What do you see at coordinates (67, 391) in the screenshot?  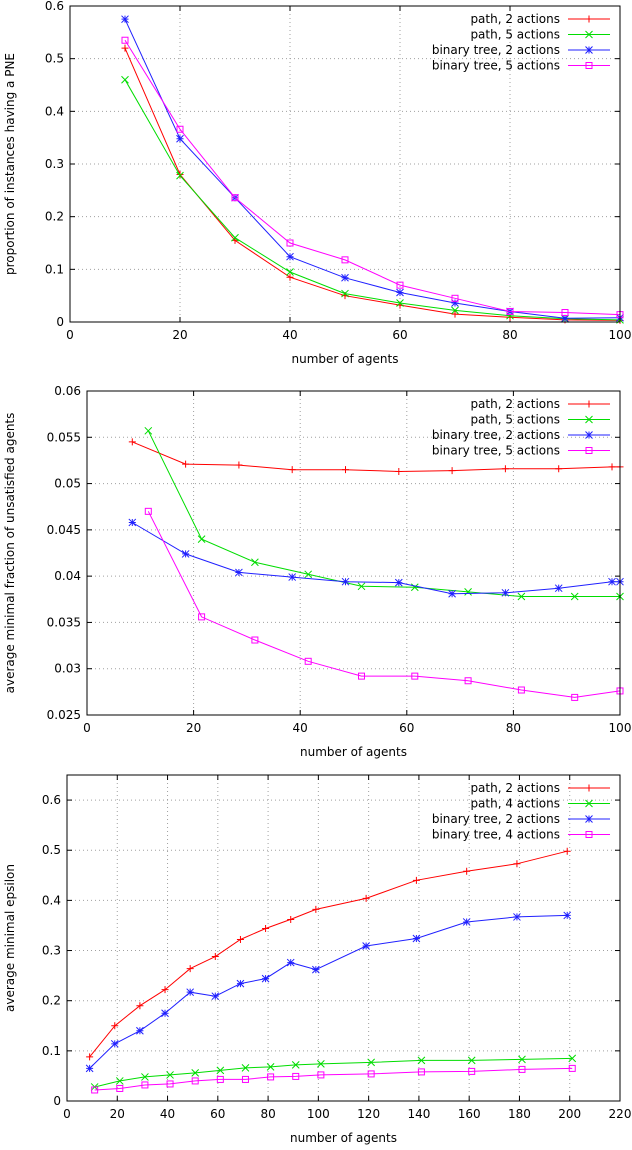 I see `chart-1-ytick-label: 0.06` at bounding box center [67, 391].